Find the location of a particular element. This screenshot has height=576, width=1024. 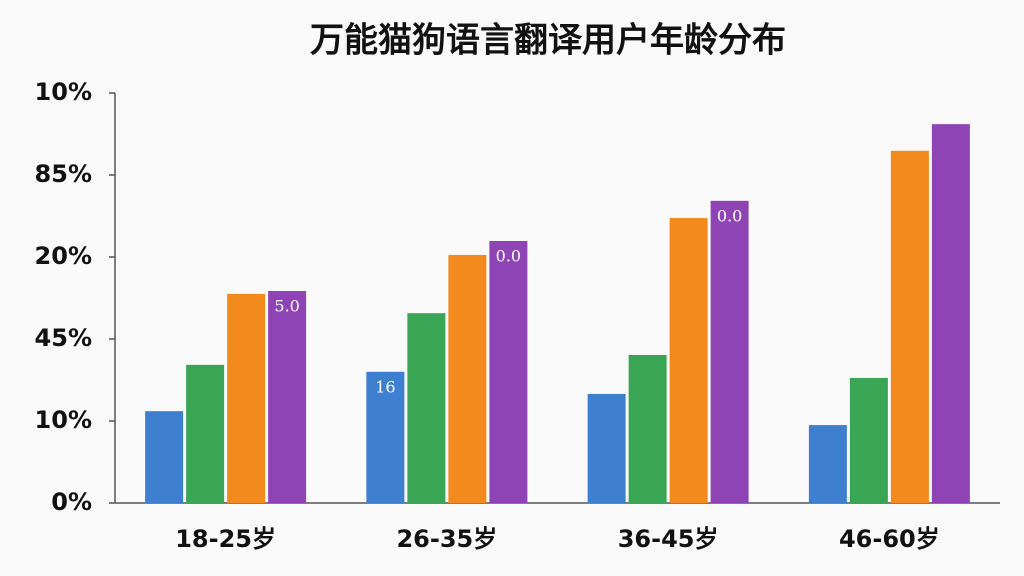

chart-title: 万能猫狗语言翻译用户年龄分布 is located at coordinates (548, 41).